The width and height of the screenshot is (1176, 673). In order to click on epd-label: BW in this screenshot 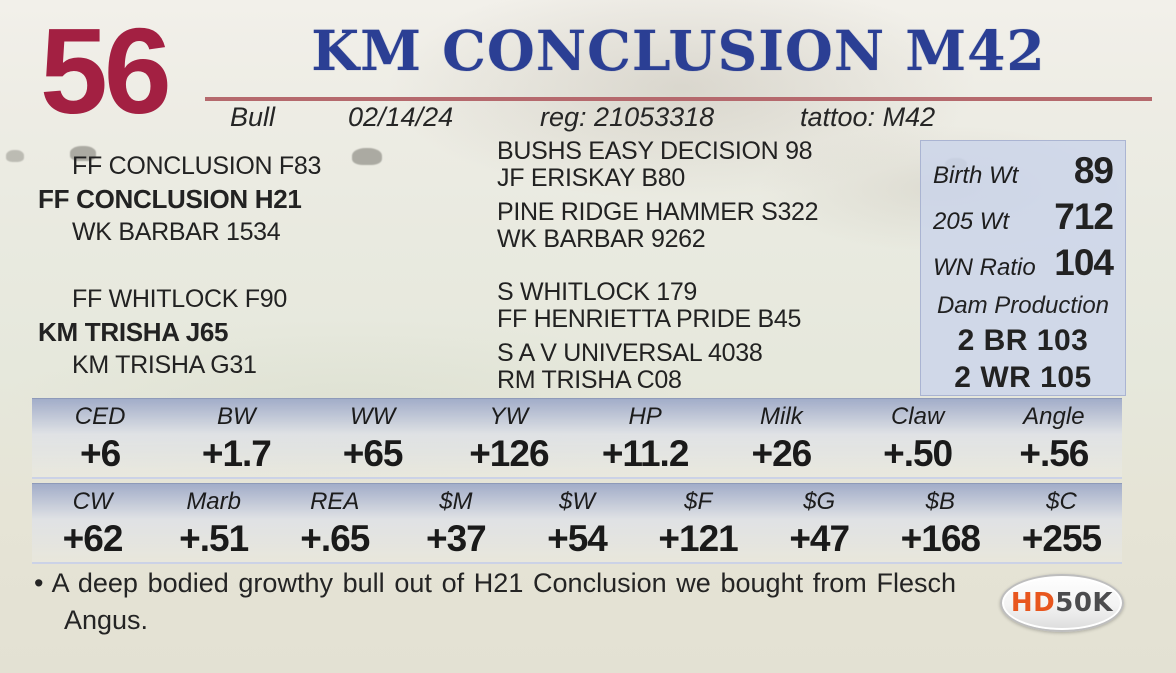, I will do `click(236, 416)`.